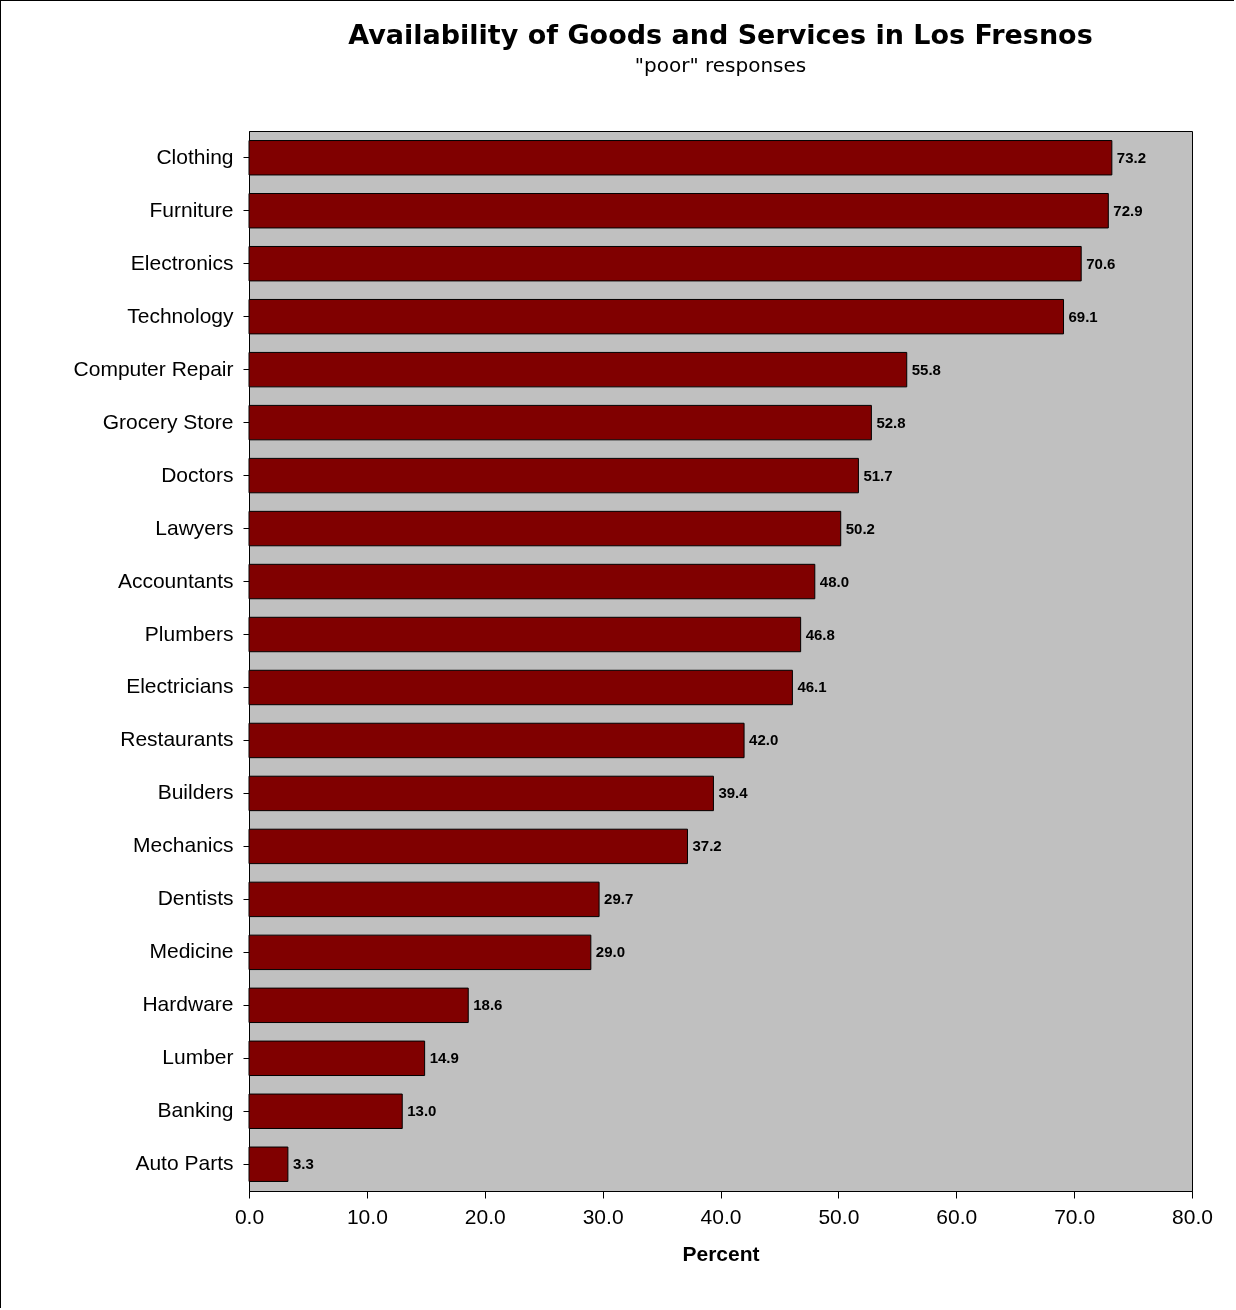 Image resolution: width=1236 pixels, height=1310 pixels. I want to click on x-tick-label: 40.0, so click(721, 1216).